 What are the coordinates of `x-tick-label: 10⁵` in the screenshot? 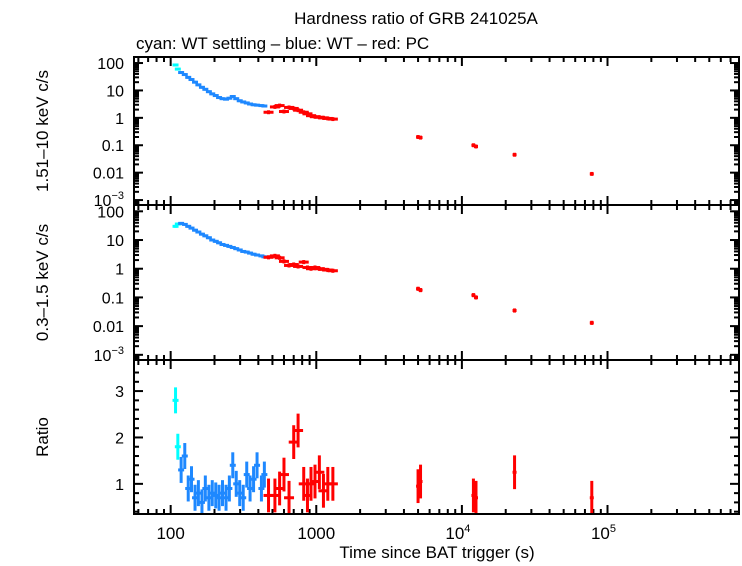 It's located at (603, 533).